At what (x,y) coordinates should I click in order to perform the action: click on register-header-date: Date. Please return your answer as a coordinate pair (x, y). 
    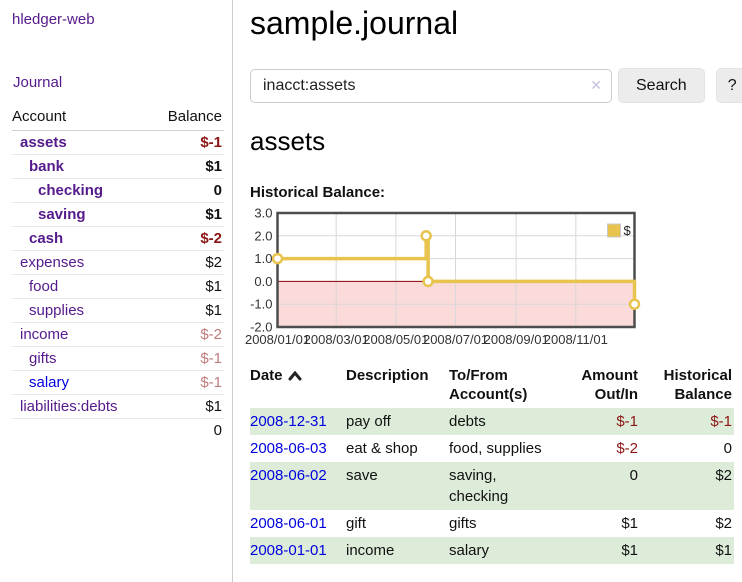
    Looking at the image, I should click on (298, 386).